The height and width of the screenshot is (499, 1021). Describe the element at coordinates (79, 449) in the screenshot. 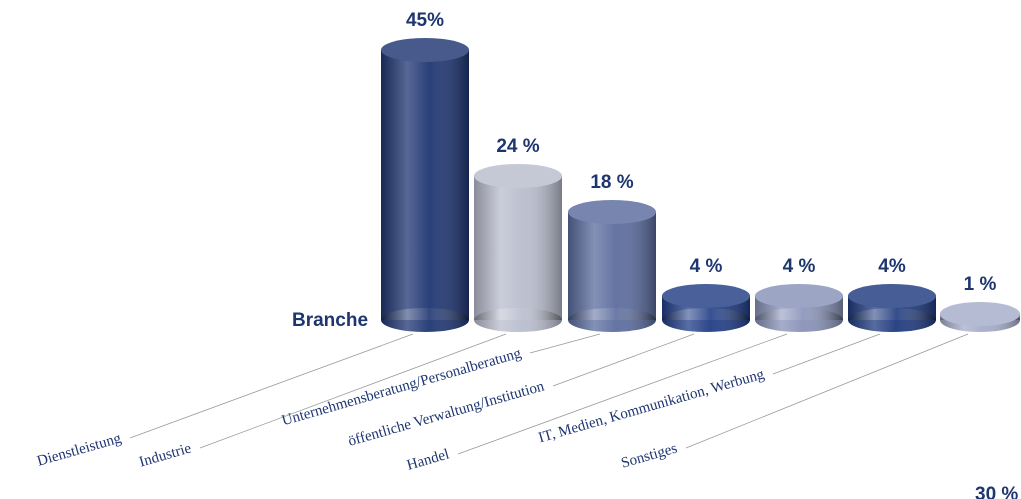

I see `x-tick-label: Dienstleistung` at that location.